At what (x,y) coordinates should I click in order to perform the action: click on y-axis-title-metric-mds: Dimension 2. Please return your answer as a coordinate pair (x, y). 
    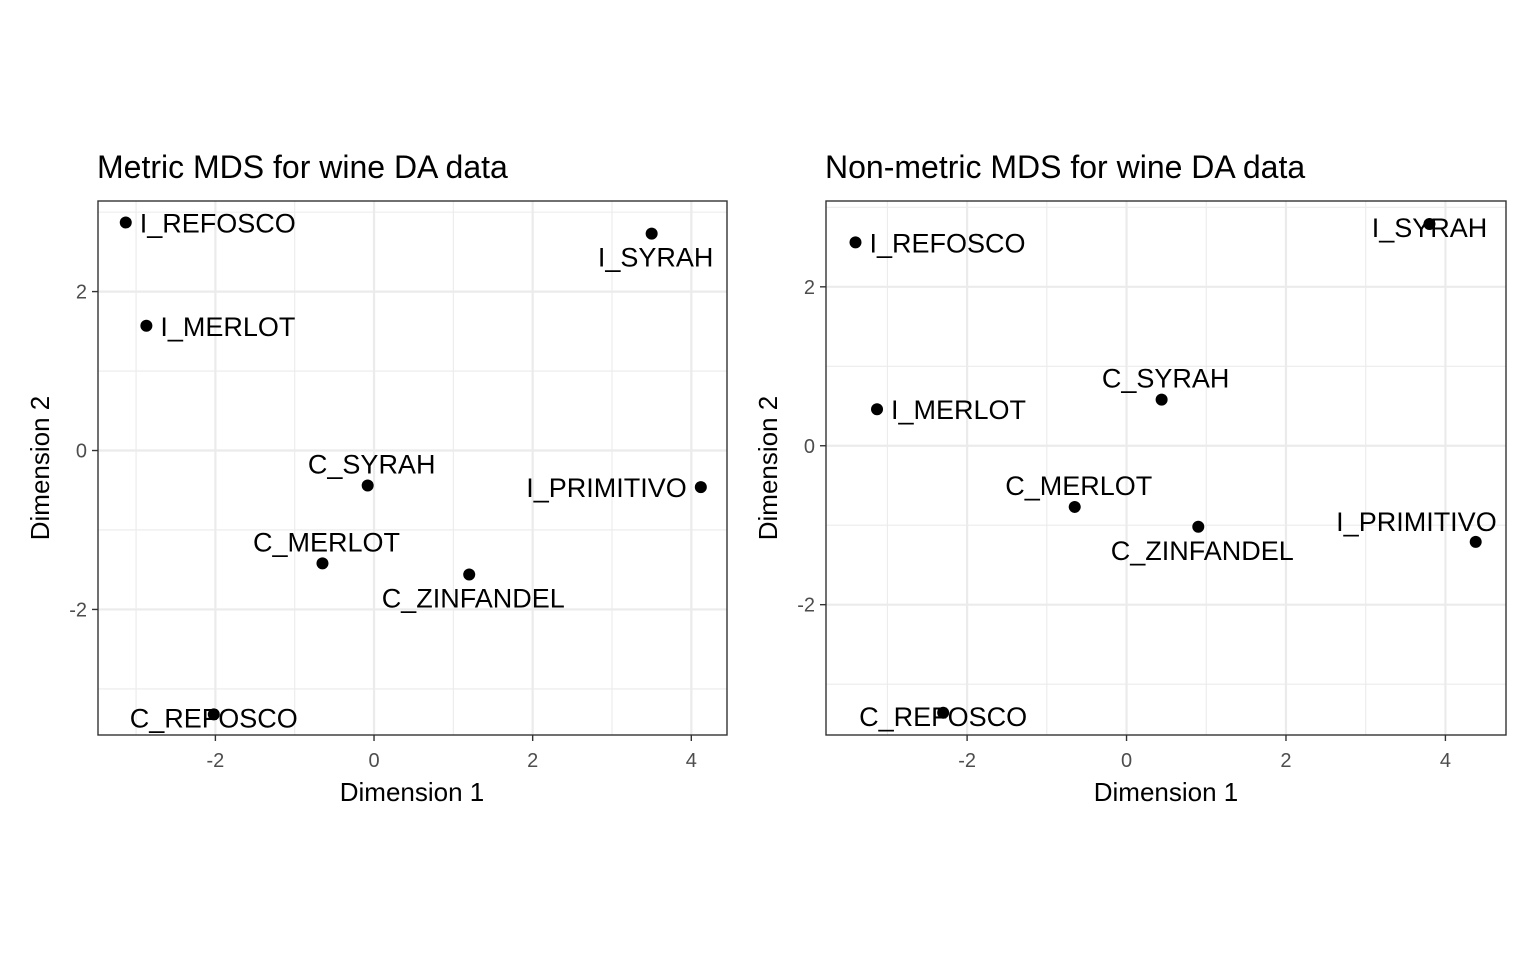
    Looking at the image, I should click on (40, 468).